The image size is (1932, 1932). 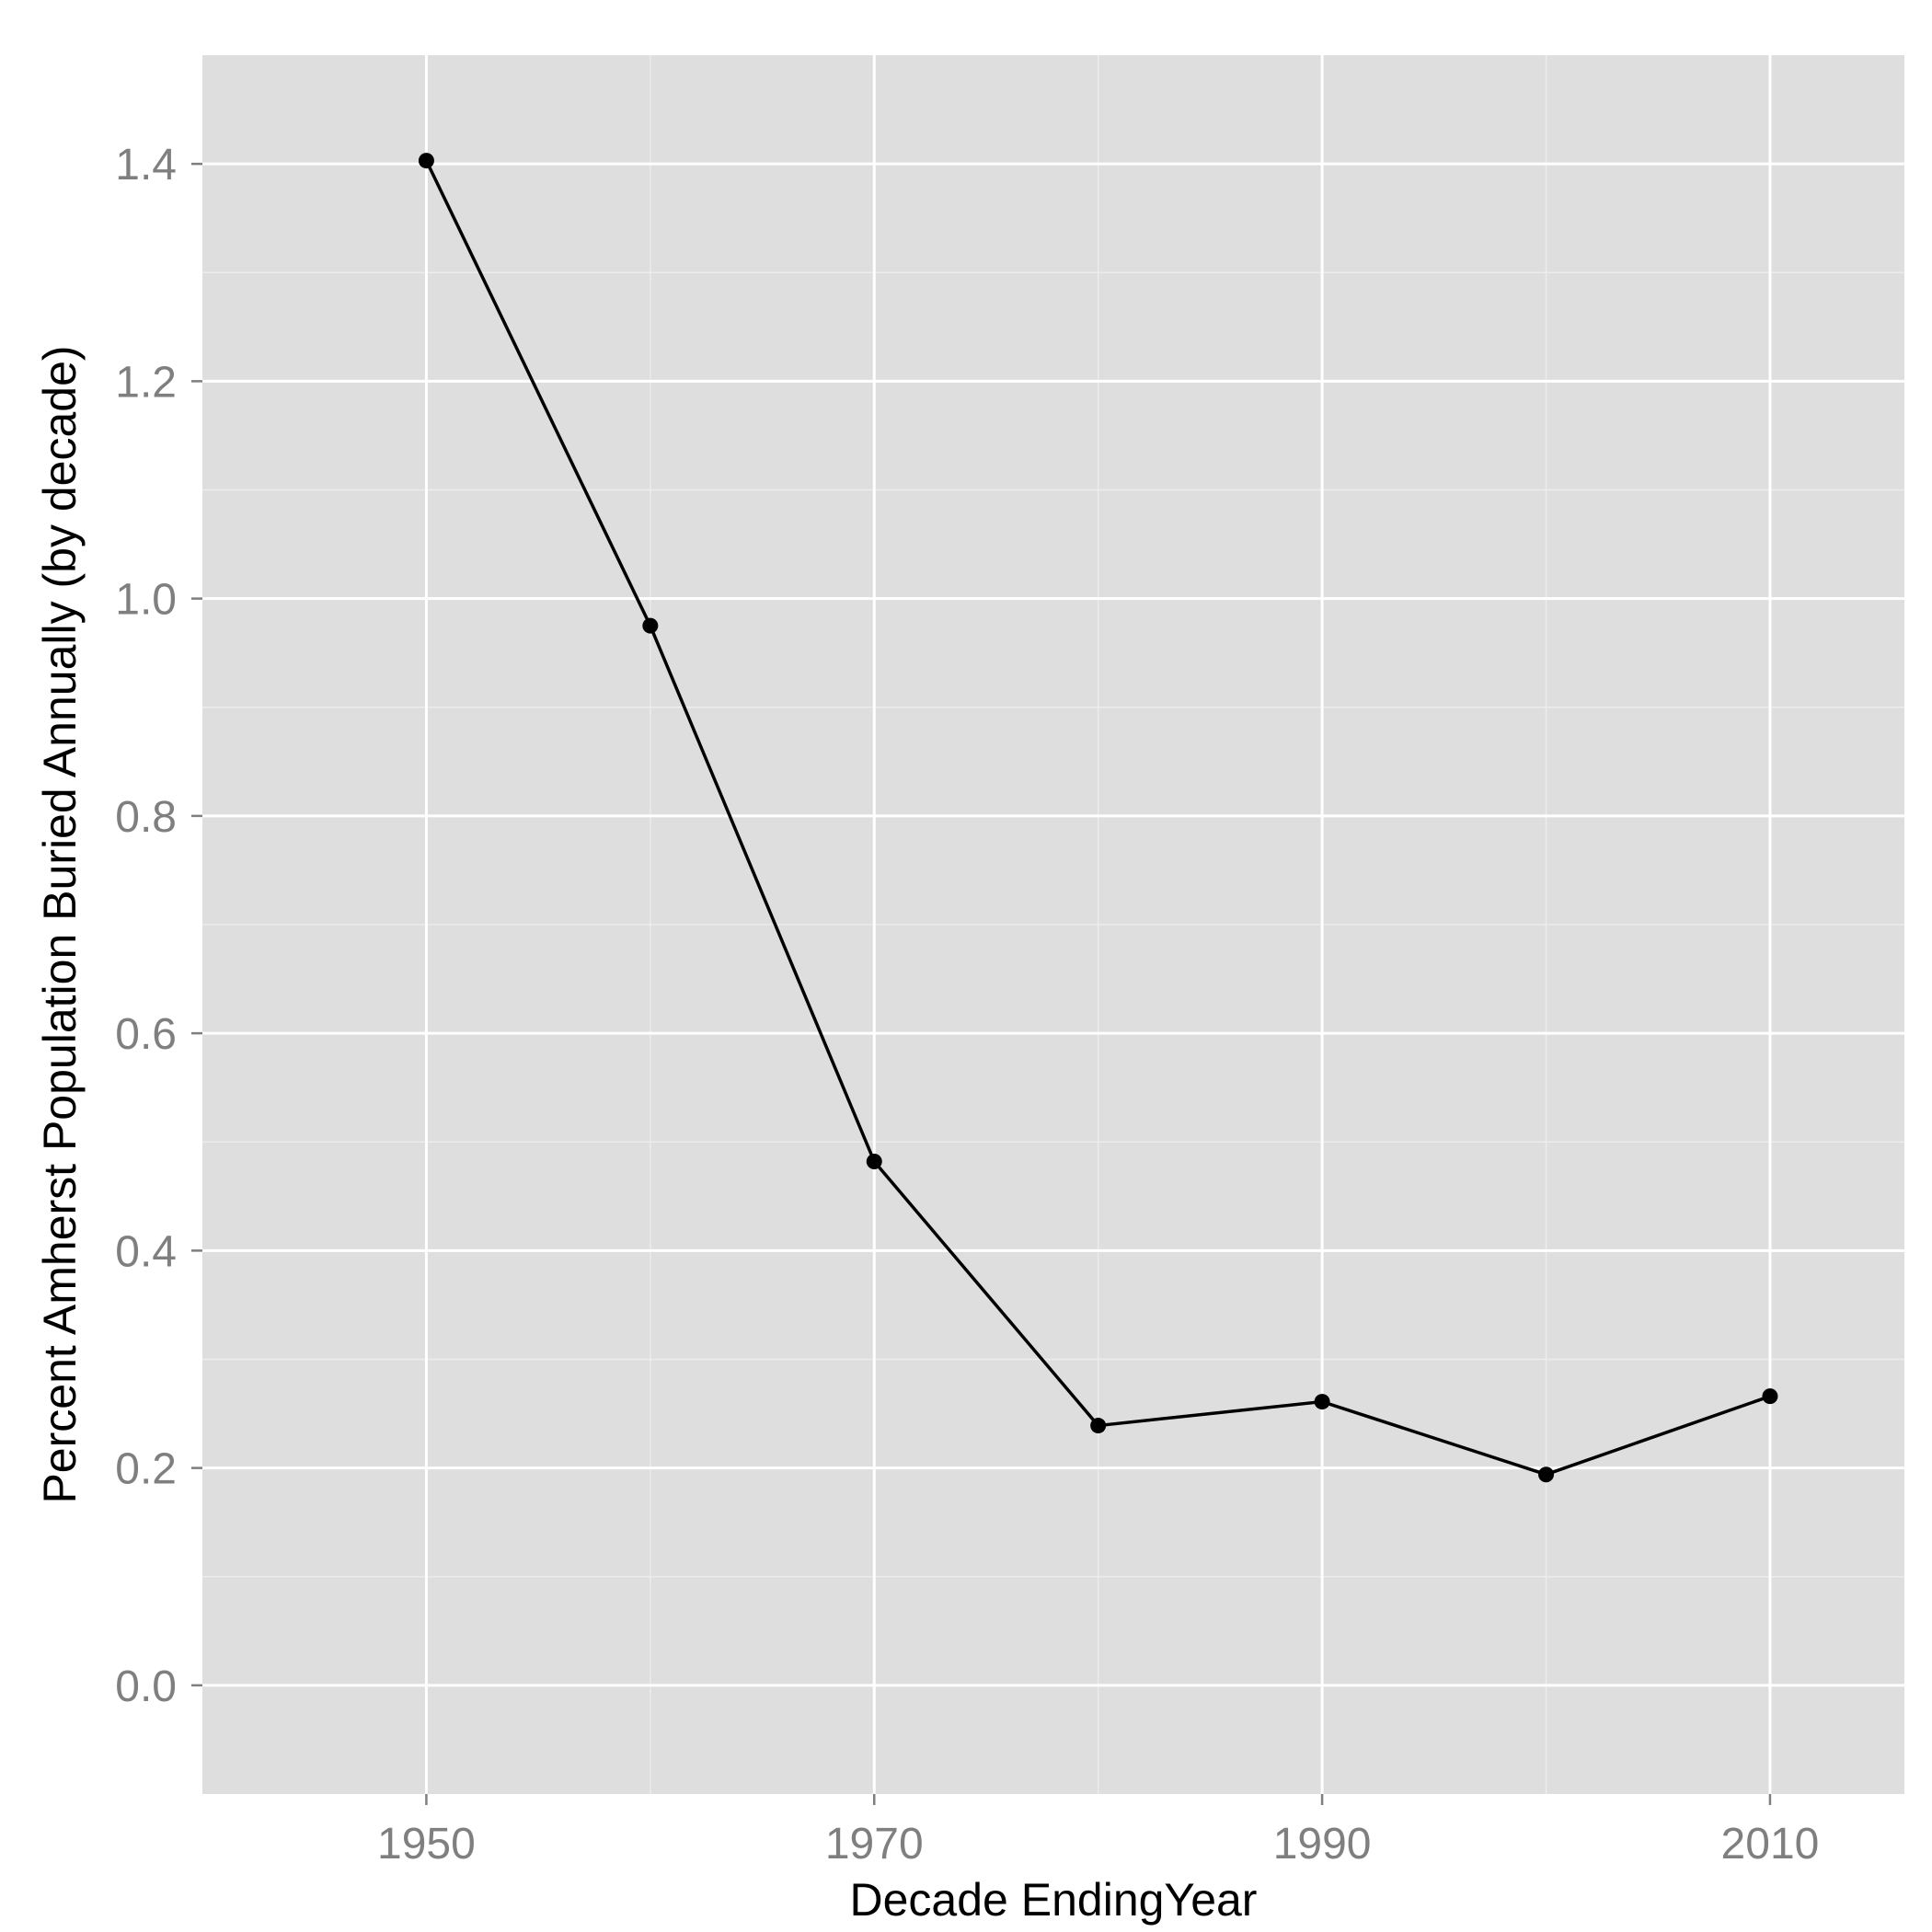 I want to click on y-tick-label: 1.4, so click(x=146, y=165).